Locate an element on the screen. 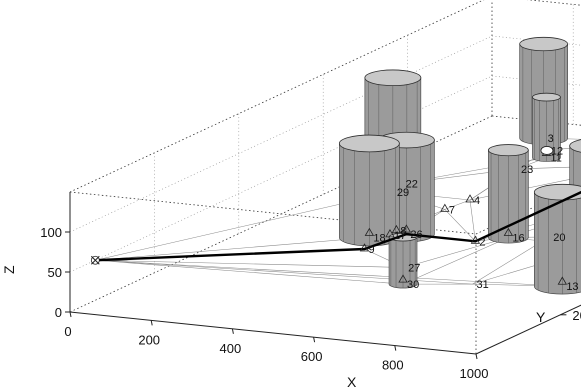 This screenshot has height=391, width=581. x-tick-label: 800 is located at coordinates (393, 365).